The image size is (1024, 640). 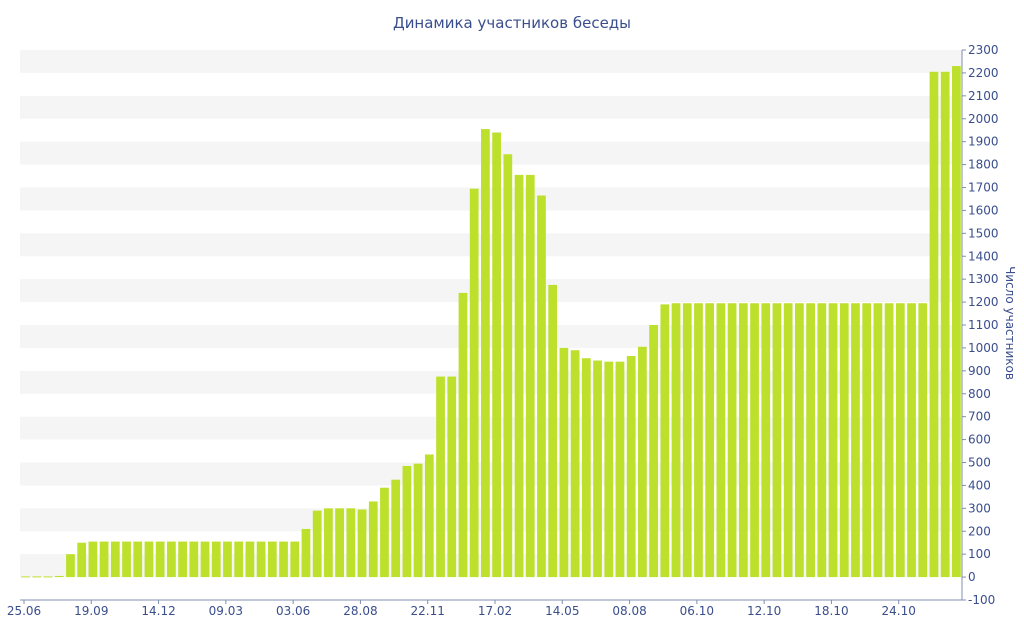 What do you see at coordinates (979, 371) in the screenshot?
I see `y-tick-label: 900` at bounding box center [979, 371].